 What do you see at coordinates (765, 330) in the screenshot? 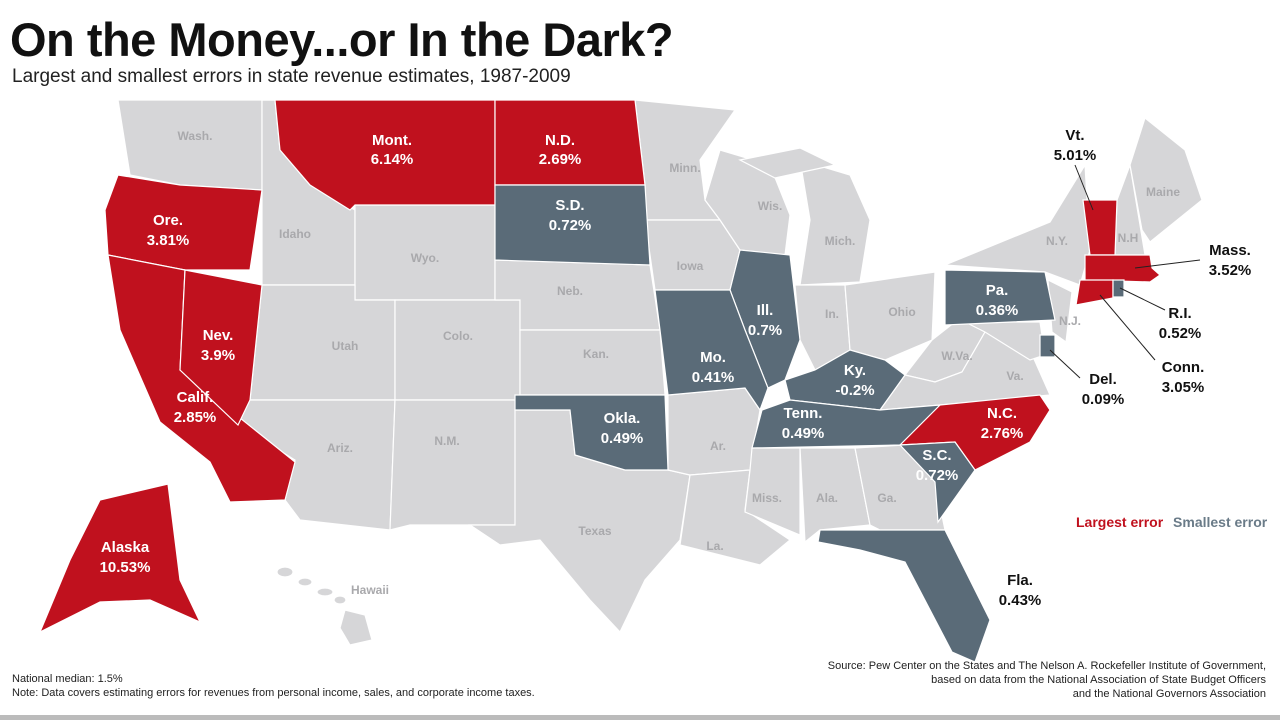
I see `value-ill: 0.7%` at bounding box center [765, 330].